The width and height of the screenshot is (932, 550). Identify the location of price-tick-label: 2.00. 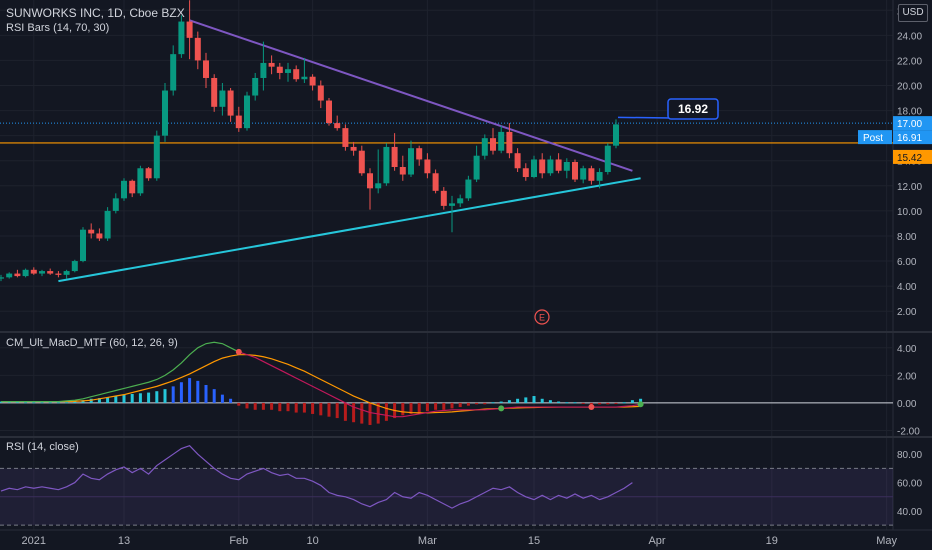
(907, 312).